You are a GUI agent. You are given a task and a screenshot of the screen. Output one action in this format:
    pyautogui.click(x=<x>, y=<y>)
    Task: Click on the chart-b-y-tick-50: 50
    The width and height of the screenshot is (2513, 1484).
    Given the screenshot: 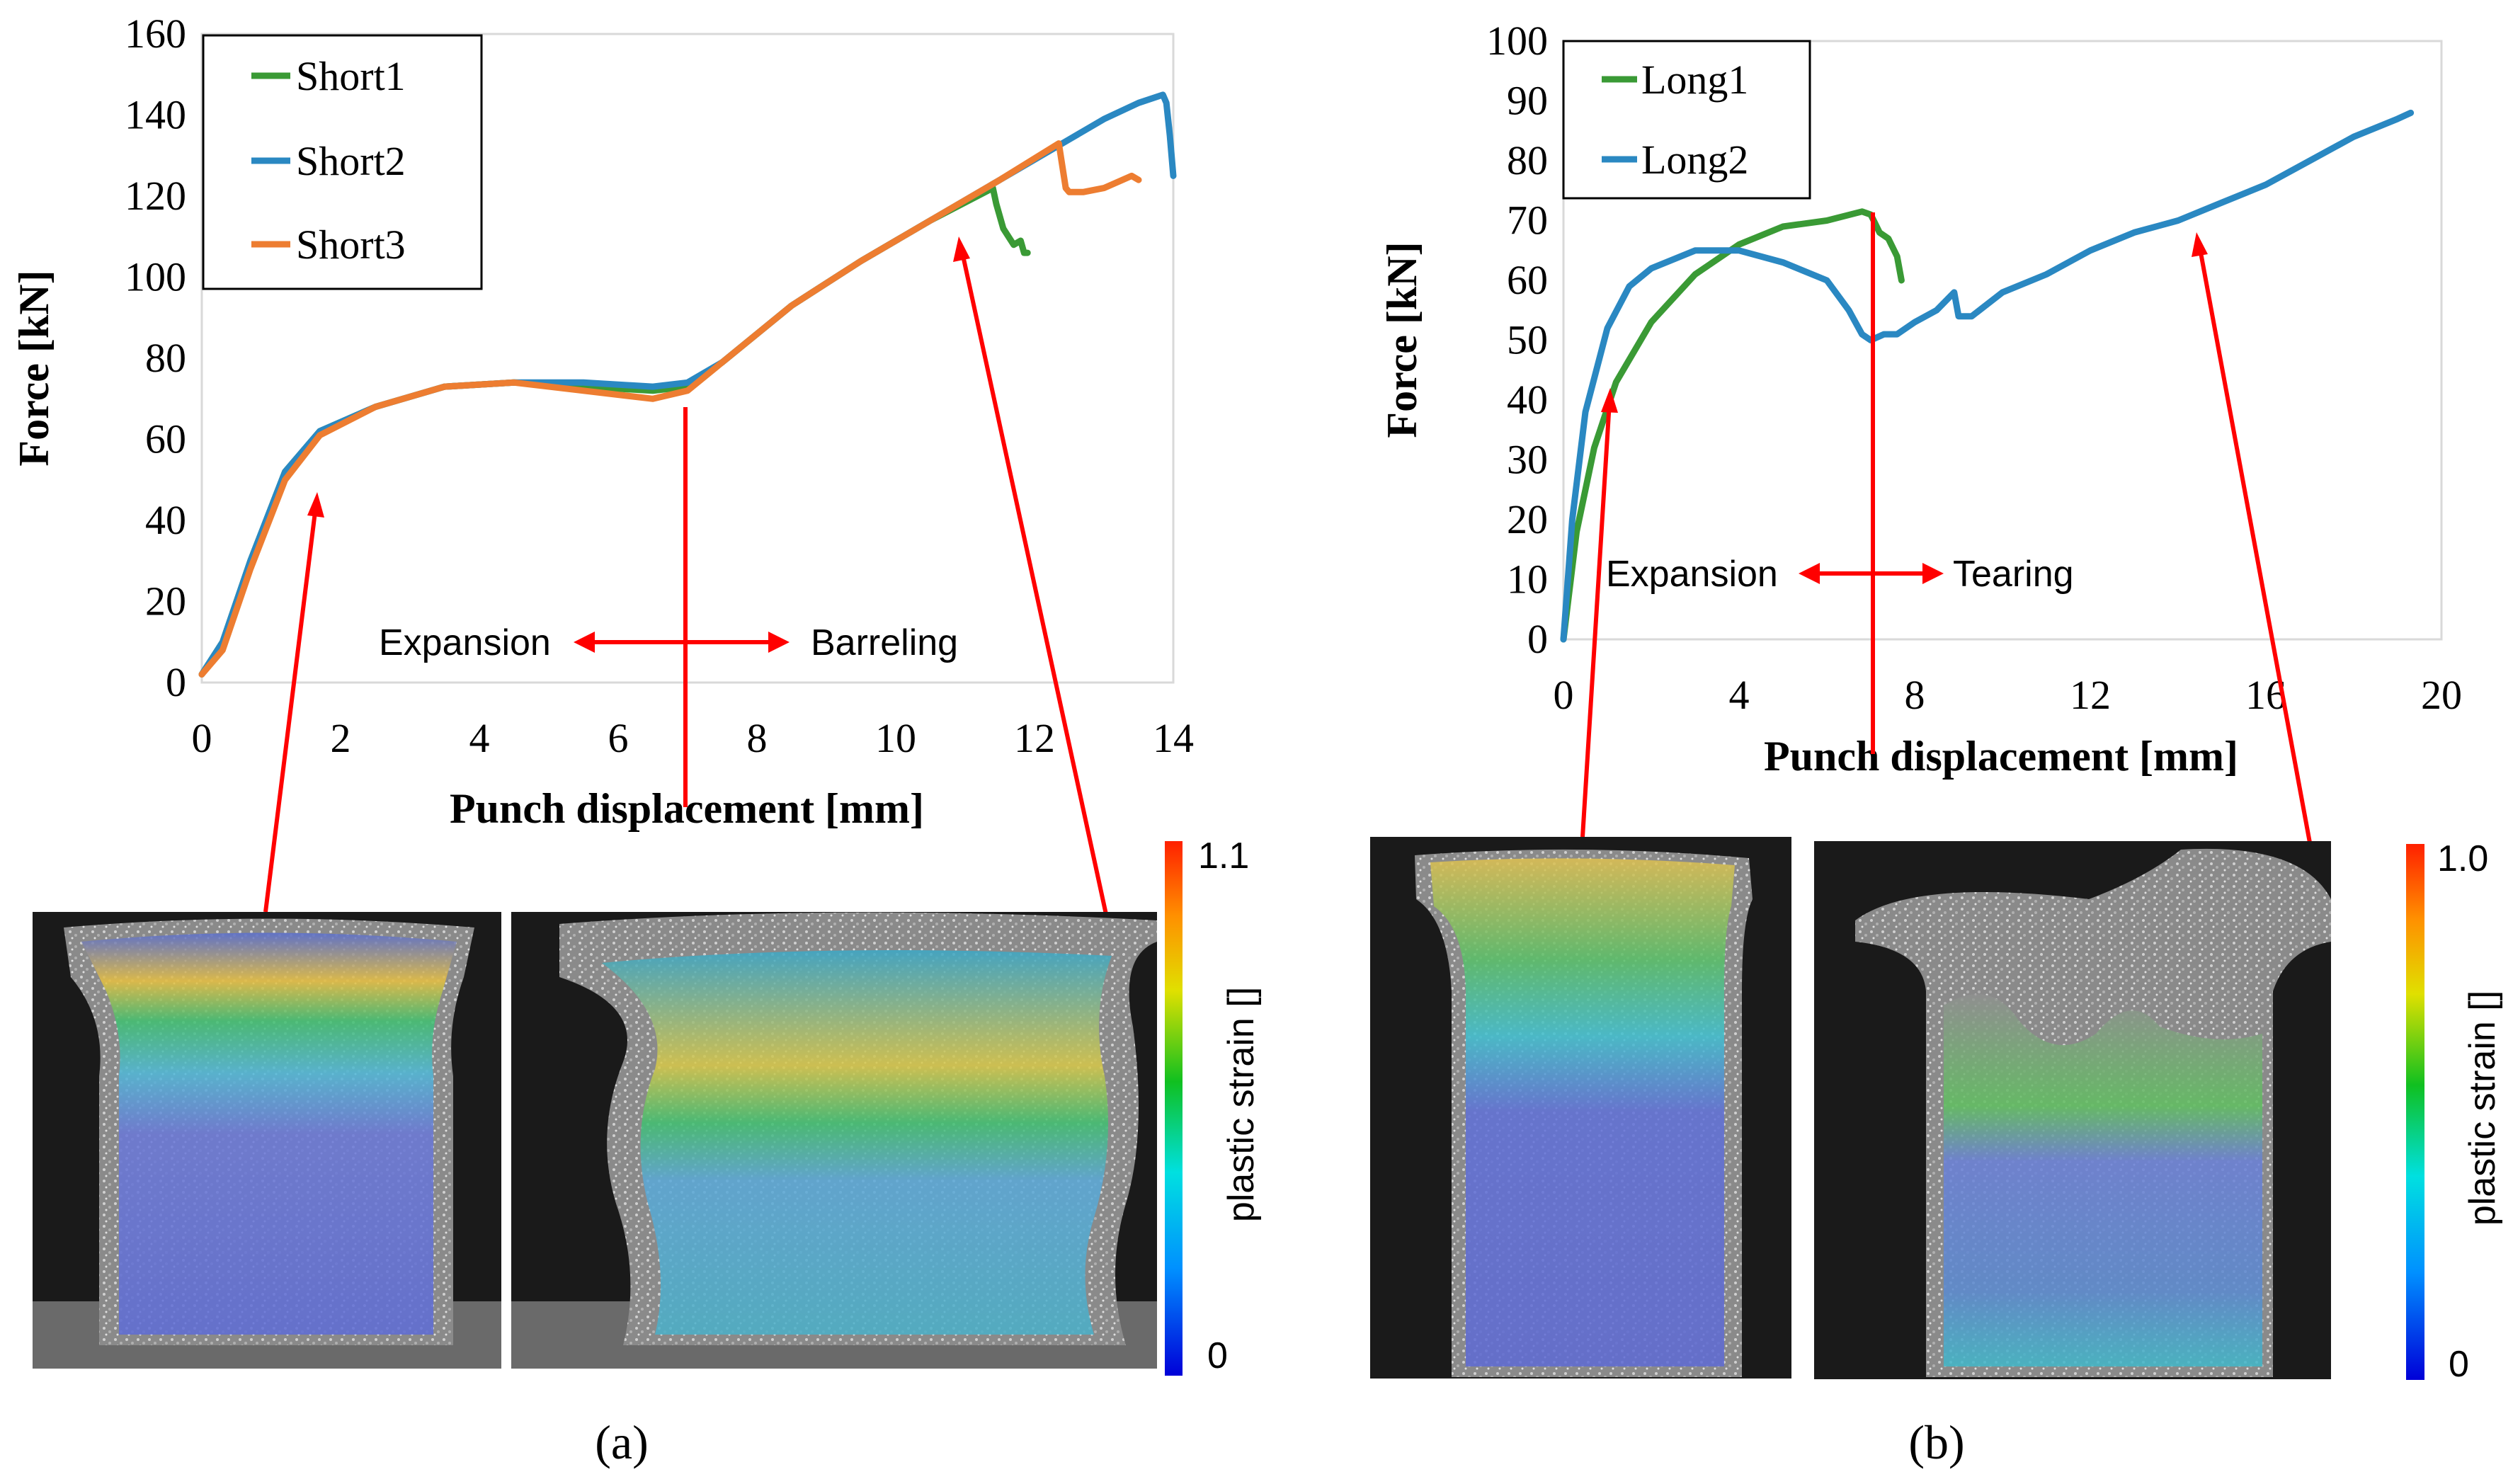 What is the action you would take?
    pyautogui.click(x=1527, y=340)
    